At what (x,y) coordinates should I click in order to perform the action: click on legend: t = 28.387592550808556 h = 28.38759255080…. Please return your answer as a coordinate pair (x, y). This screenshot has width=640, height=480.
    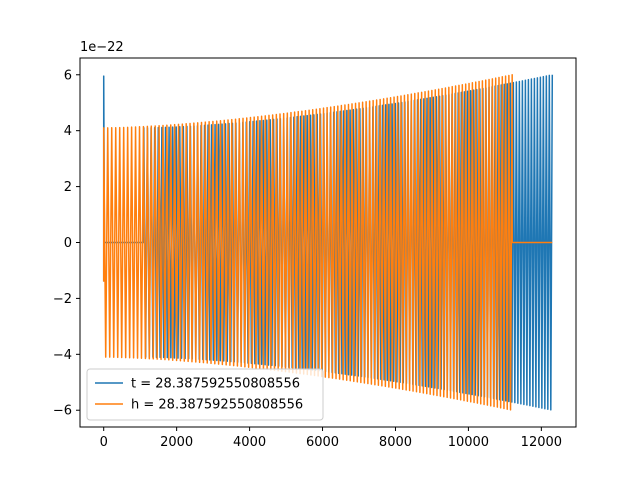
    Looking at the image, I should click on (205, 394).